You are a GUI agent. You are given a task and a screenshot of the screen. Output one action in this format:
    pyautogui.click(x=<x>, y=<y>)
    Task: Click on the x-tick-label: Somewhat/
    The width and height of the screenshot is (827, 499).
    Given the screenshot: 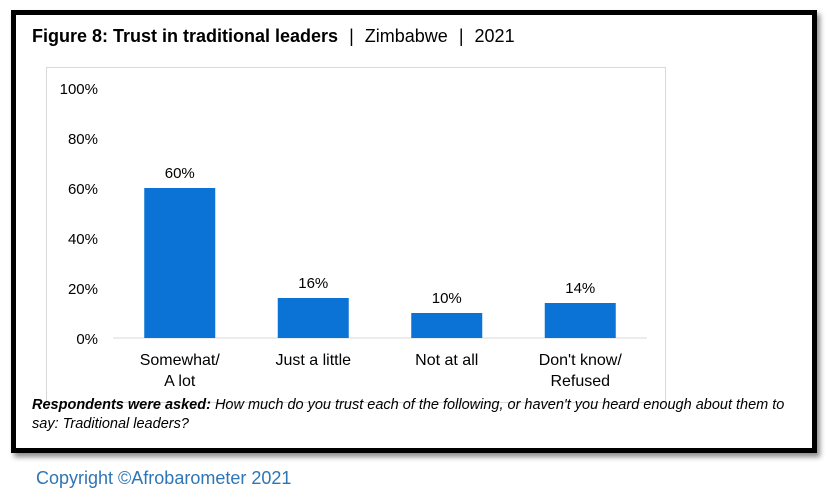 What is the action you would take?
    pyautogui.click(x=180, y=360)
    